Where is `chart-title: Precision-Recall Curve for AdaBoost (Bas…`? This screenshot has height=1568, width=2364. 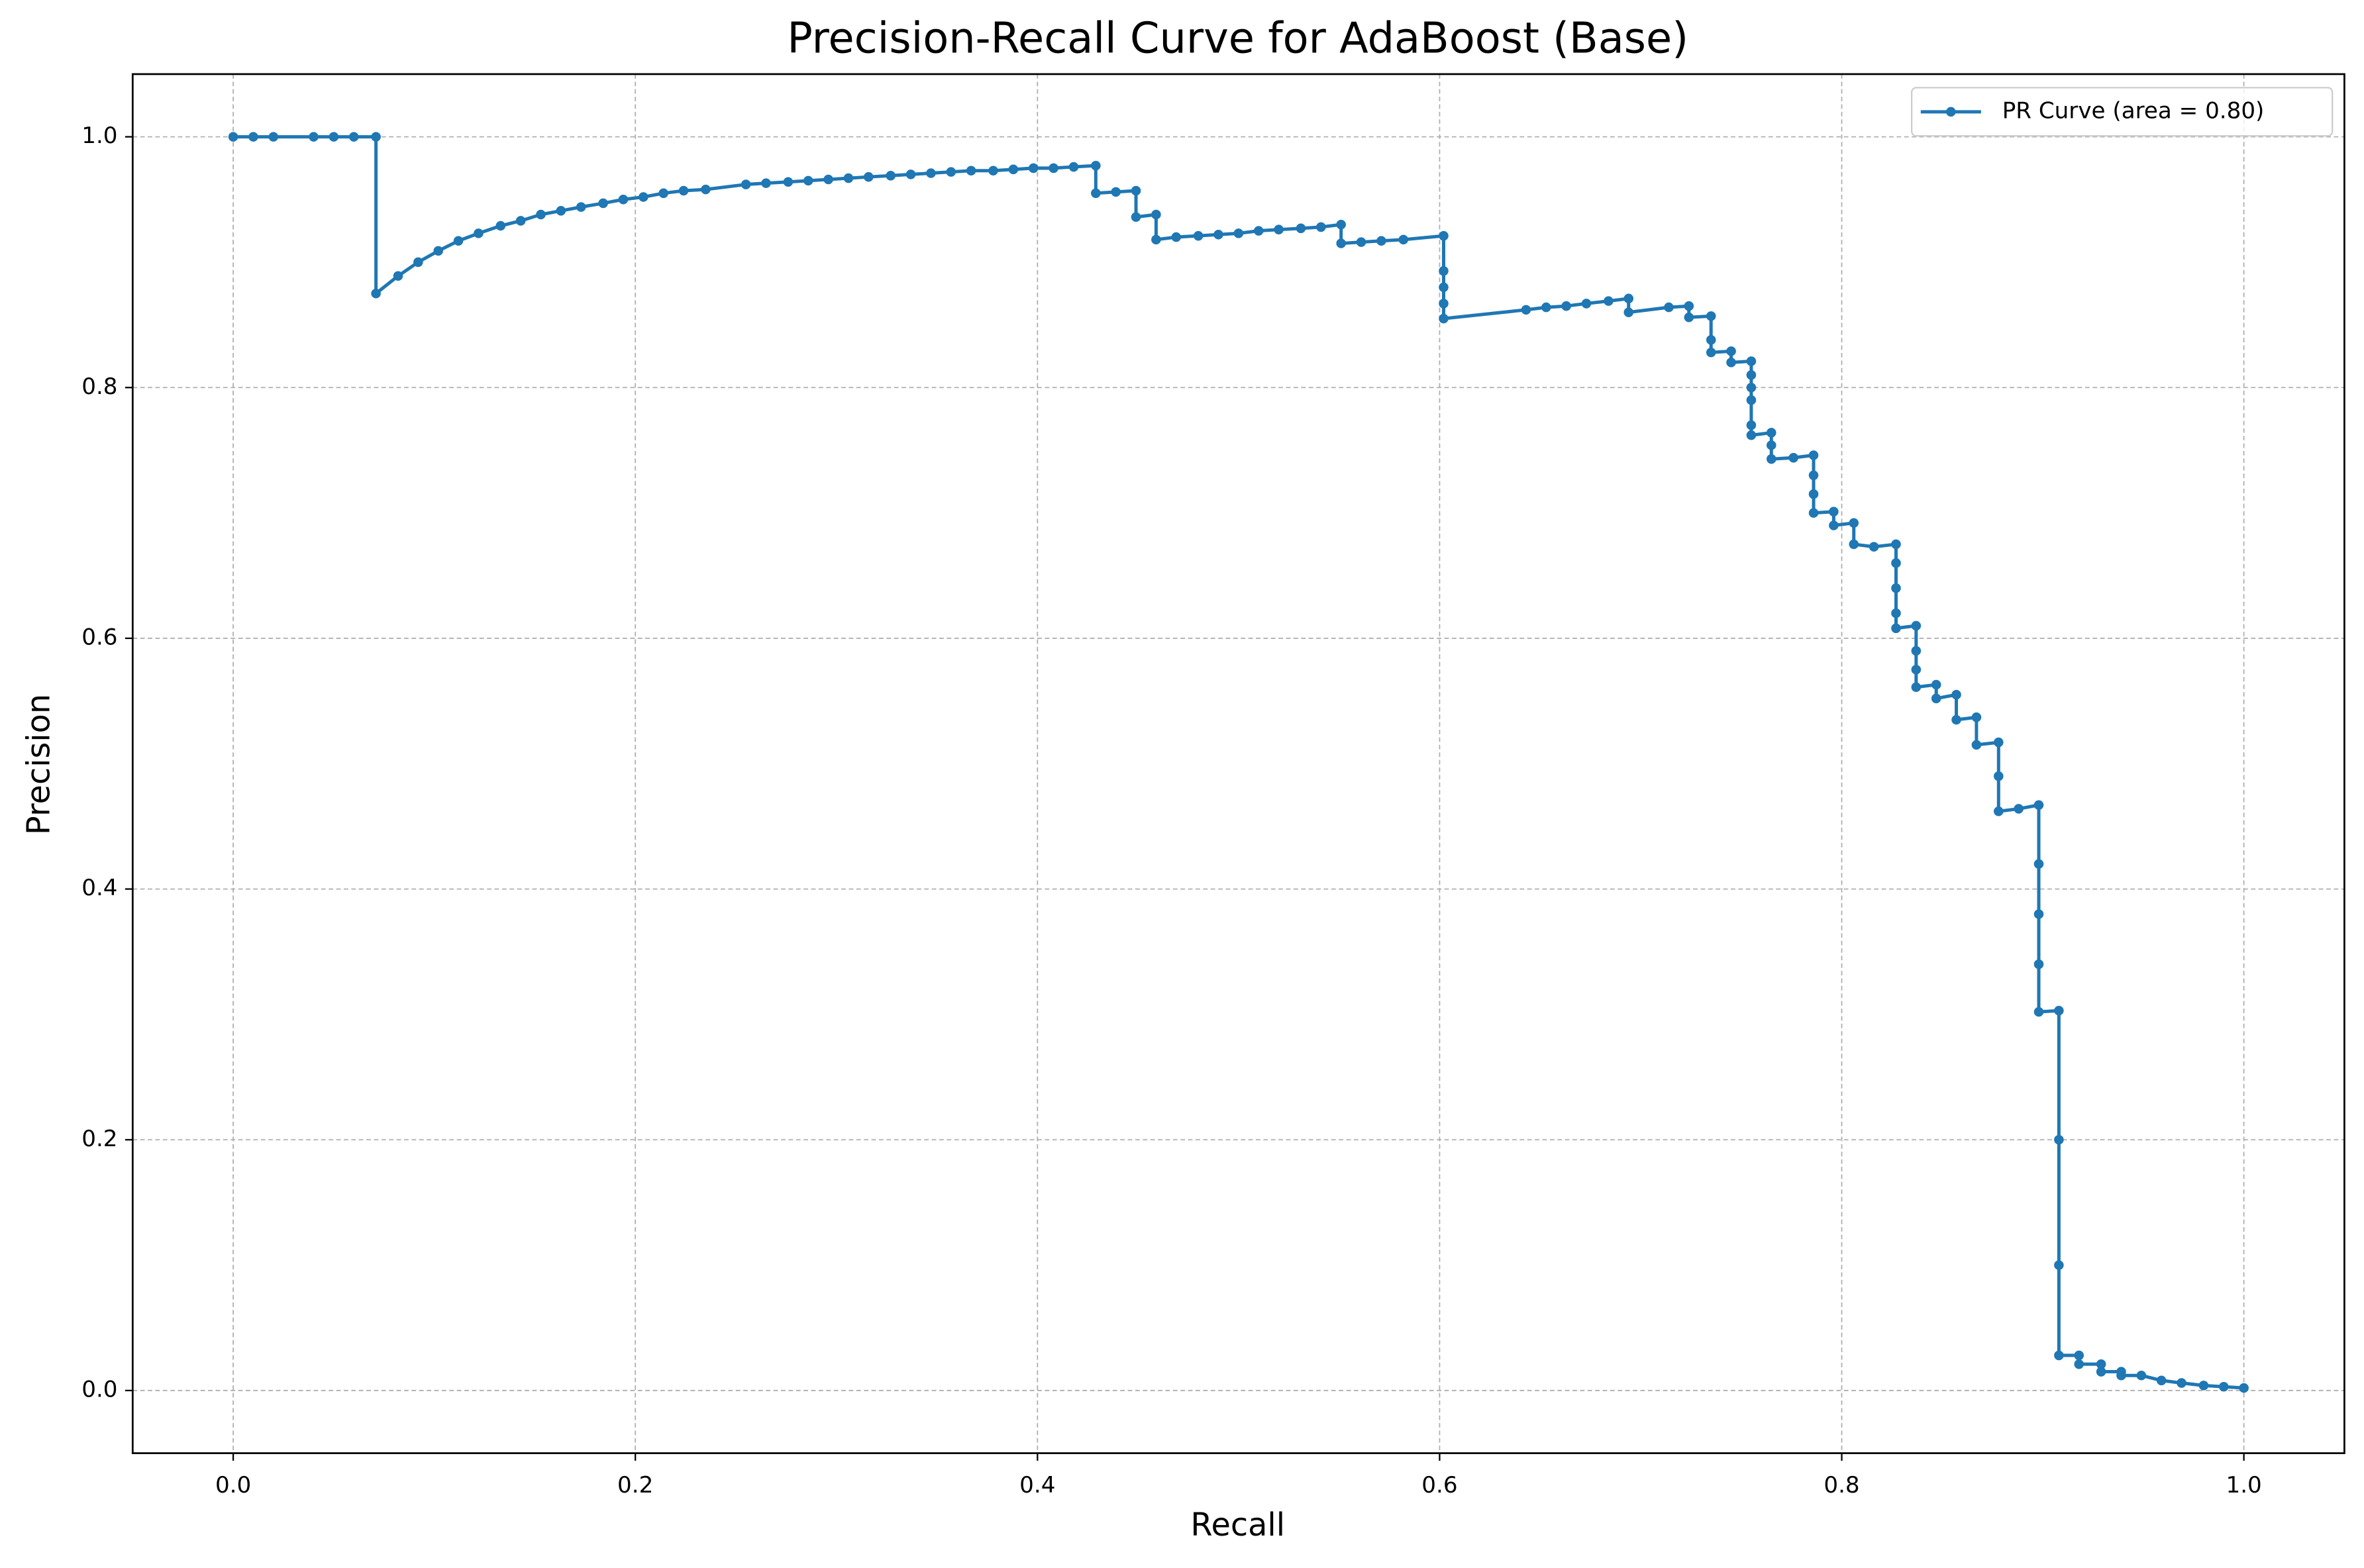 chart-title: Precision-Recall Curve for AdaBoost (Bas… is located at coordinates (1238, 38).